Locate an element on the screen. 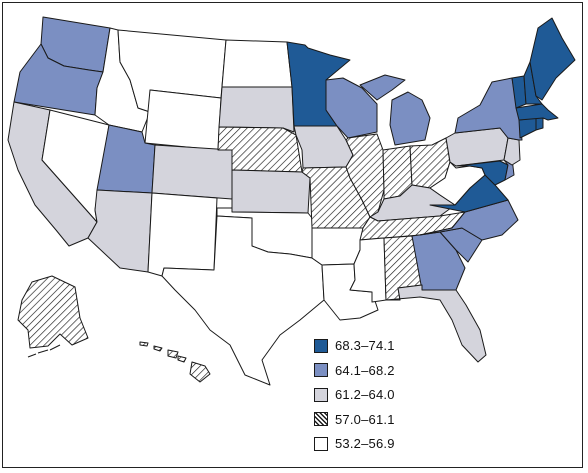 The width and height of the screenshot is (588, 473). state-new-mexico is located at coordinates (182, 234).